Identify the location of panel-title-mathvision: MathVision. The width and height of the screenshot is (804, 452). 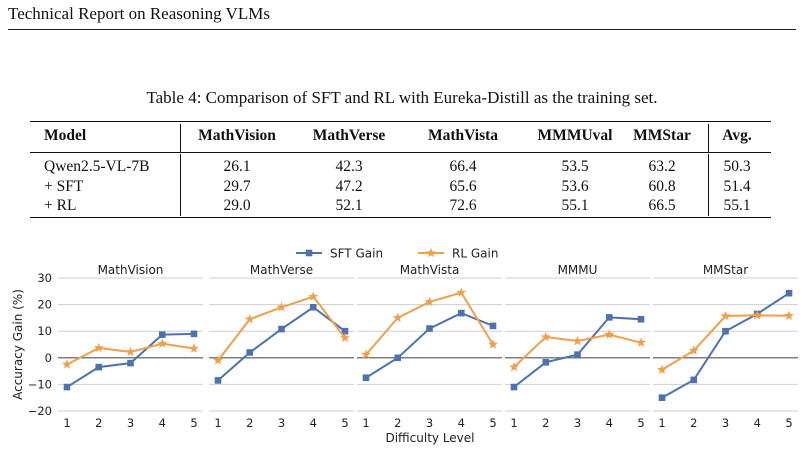
(131, 270).